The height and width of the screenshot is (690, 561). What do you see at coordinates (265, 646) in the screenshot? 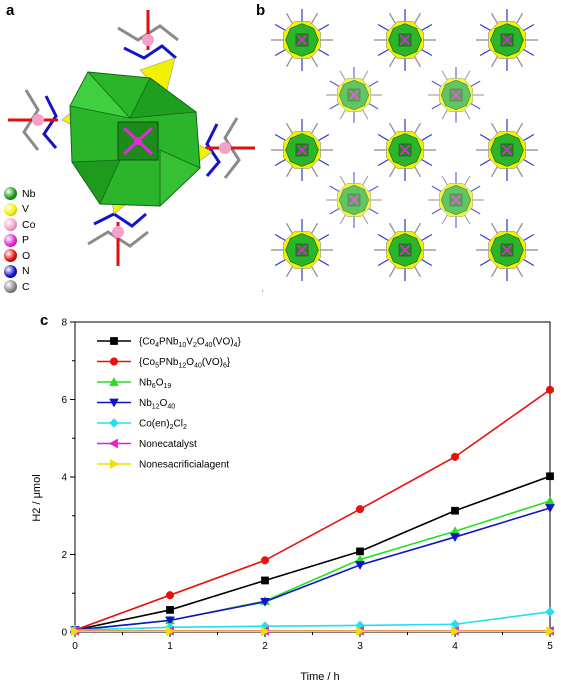
I see `x-tick-label: 2` at bounding box center [265, 646].